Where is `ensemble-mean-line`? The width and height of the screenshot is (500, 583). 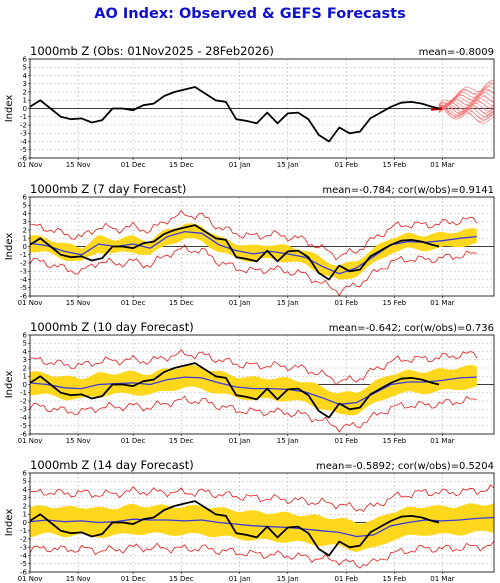 ensemble-mean-line is located at coordinates (253, 390).